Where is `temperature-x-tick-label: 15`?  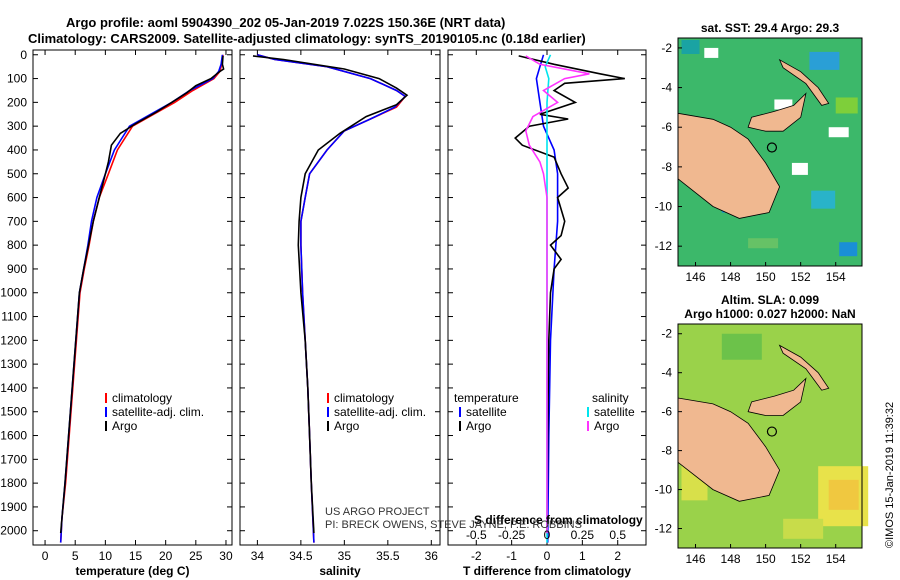
temperature-x-tick-label: 15 is located at coordinates (136, 556).